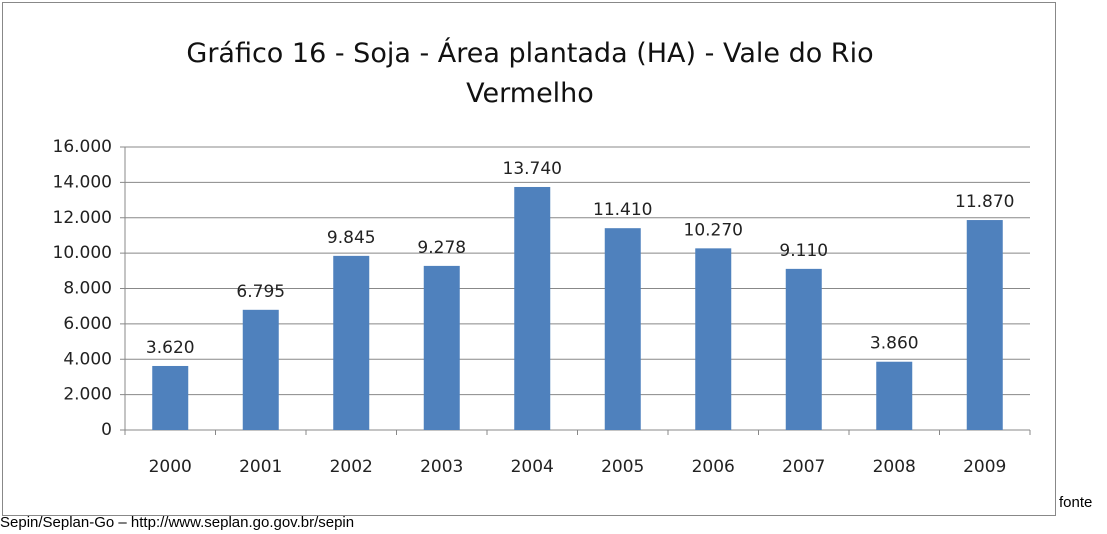 This screenshot has width=1107, height=534. Describe the element at coordinates (87, 395) in the screenshot. I see `y-tick-label: 2.000` at that location.